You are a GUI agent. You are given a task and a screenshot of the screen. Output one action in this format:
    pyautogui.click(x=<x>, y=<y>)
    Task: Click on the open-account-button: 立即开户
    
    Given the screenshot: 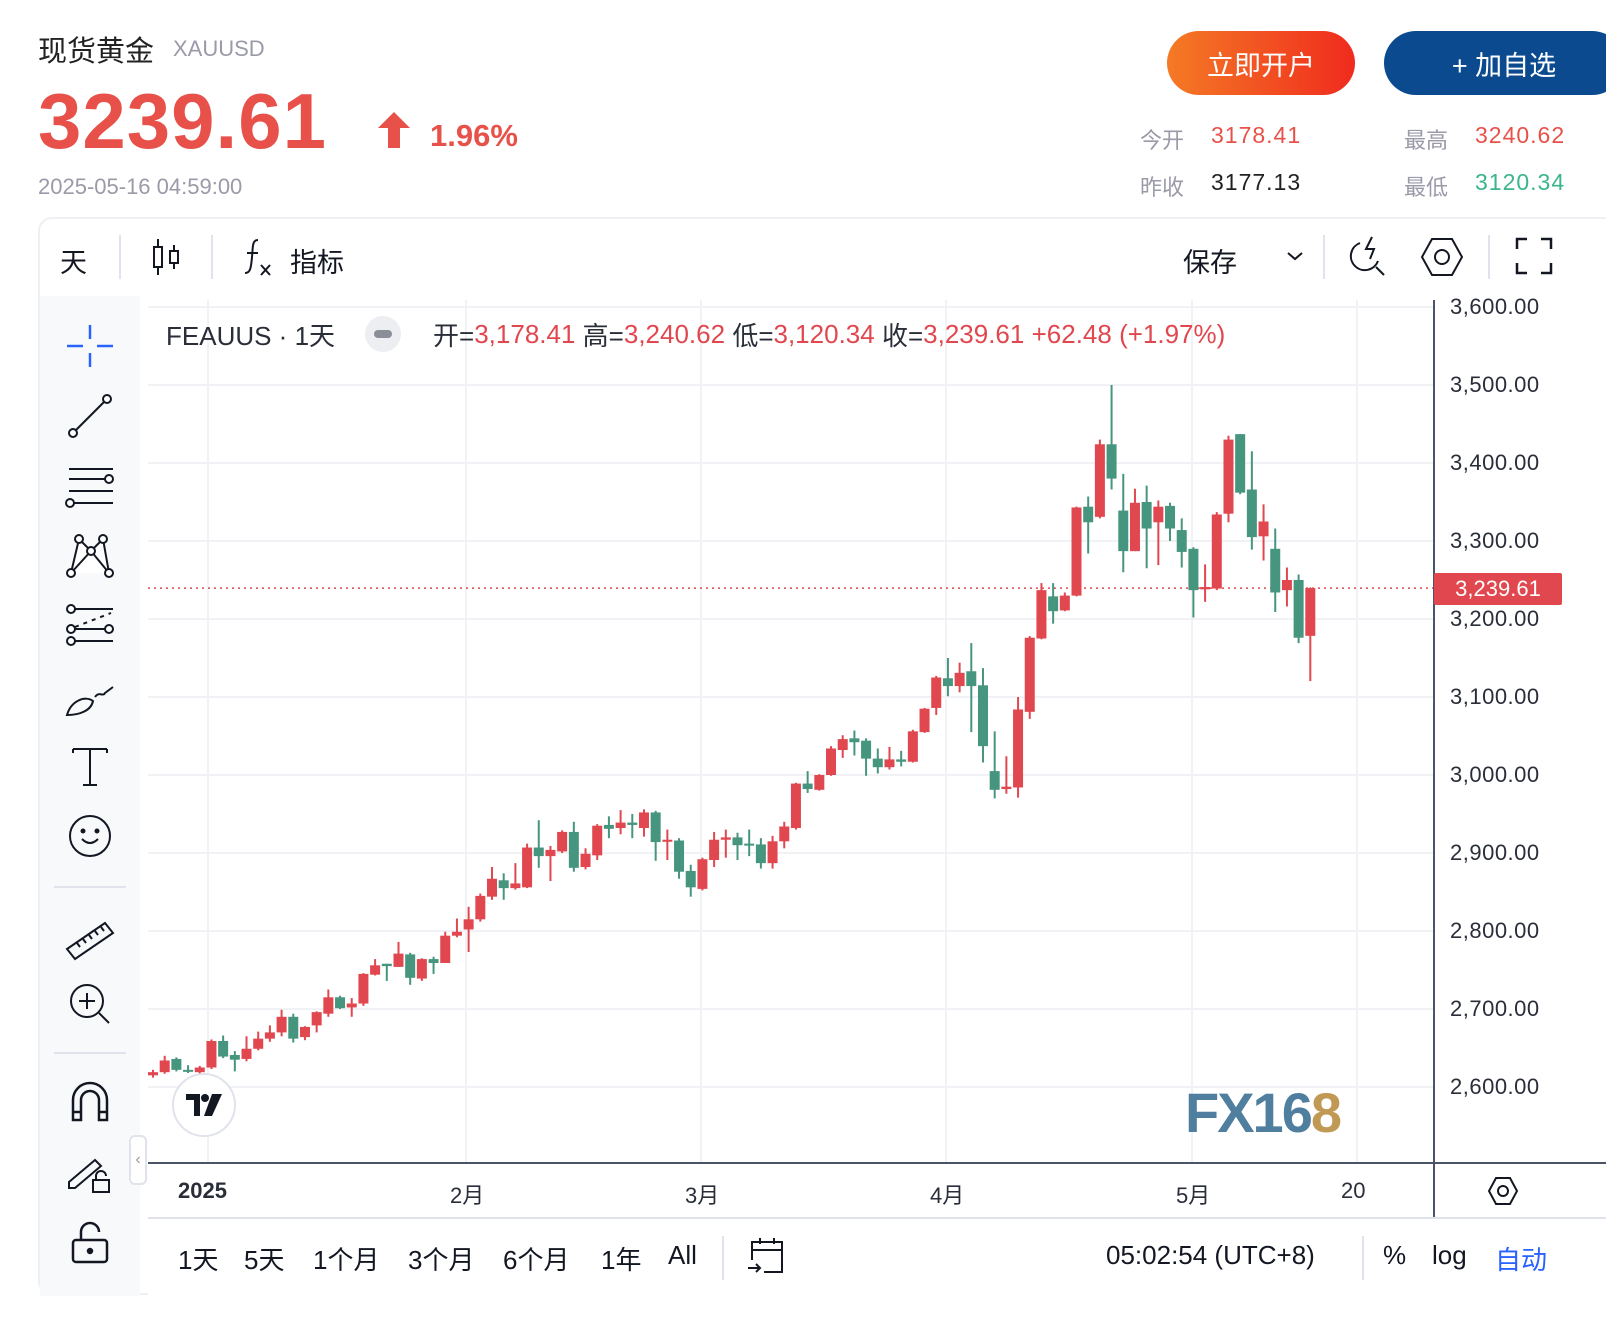 What is the action you would take?
    pyautogui.click(x=1261, y=63)
    